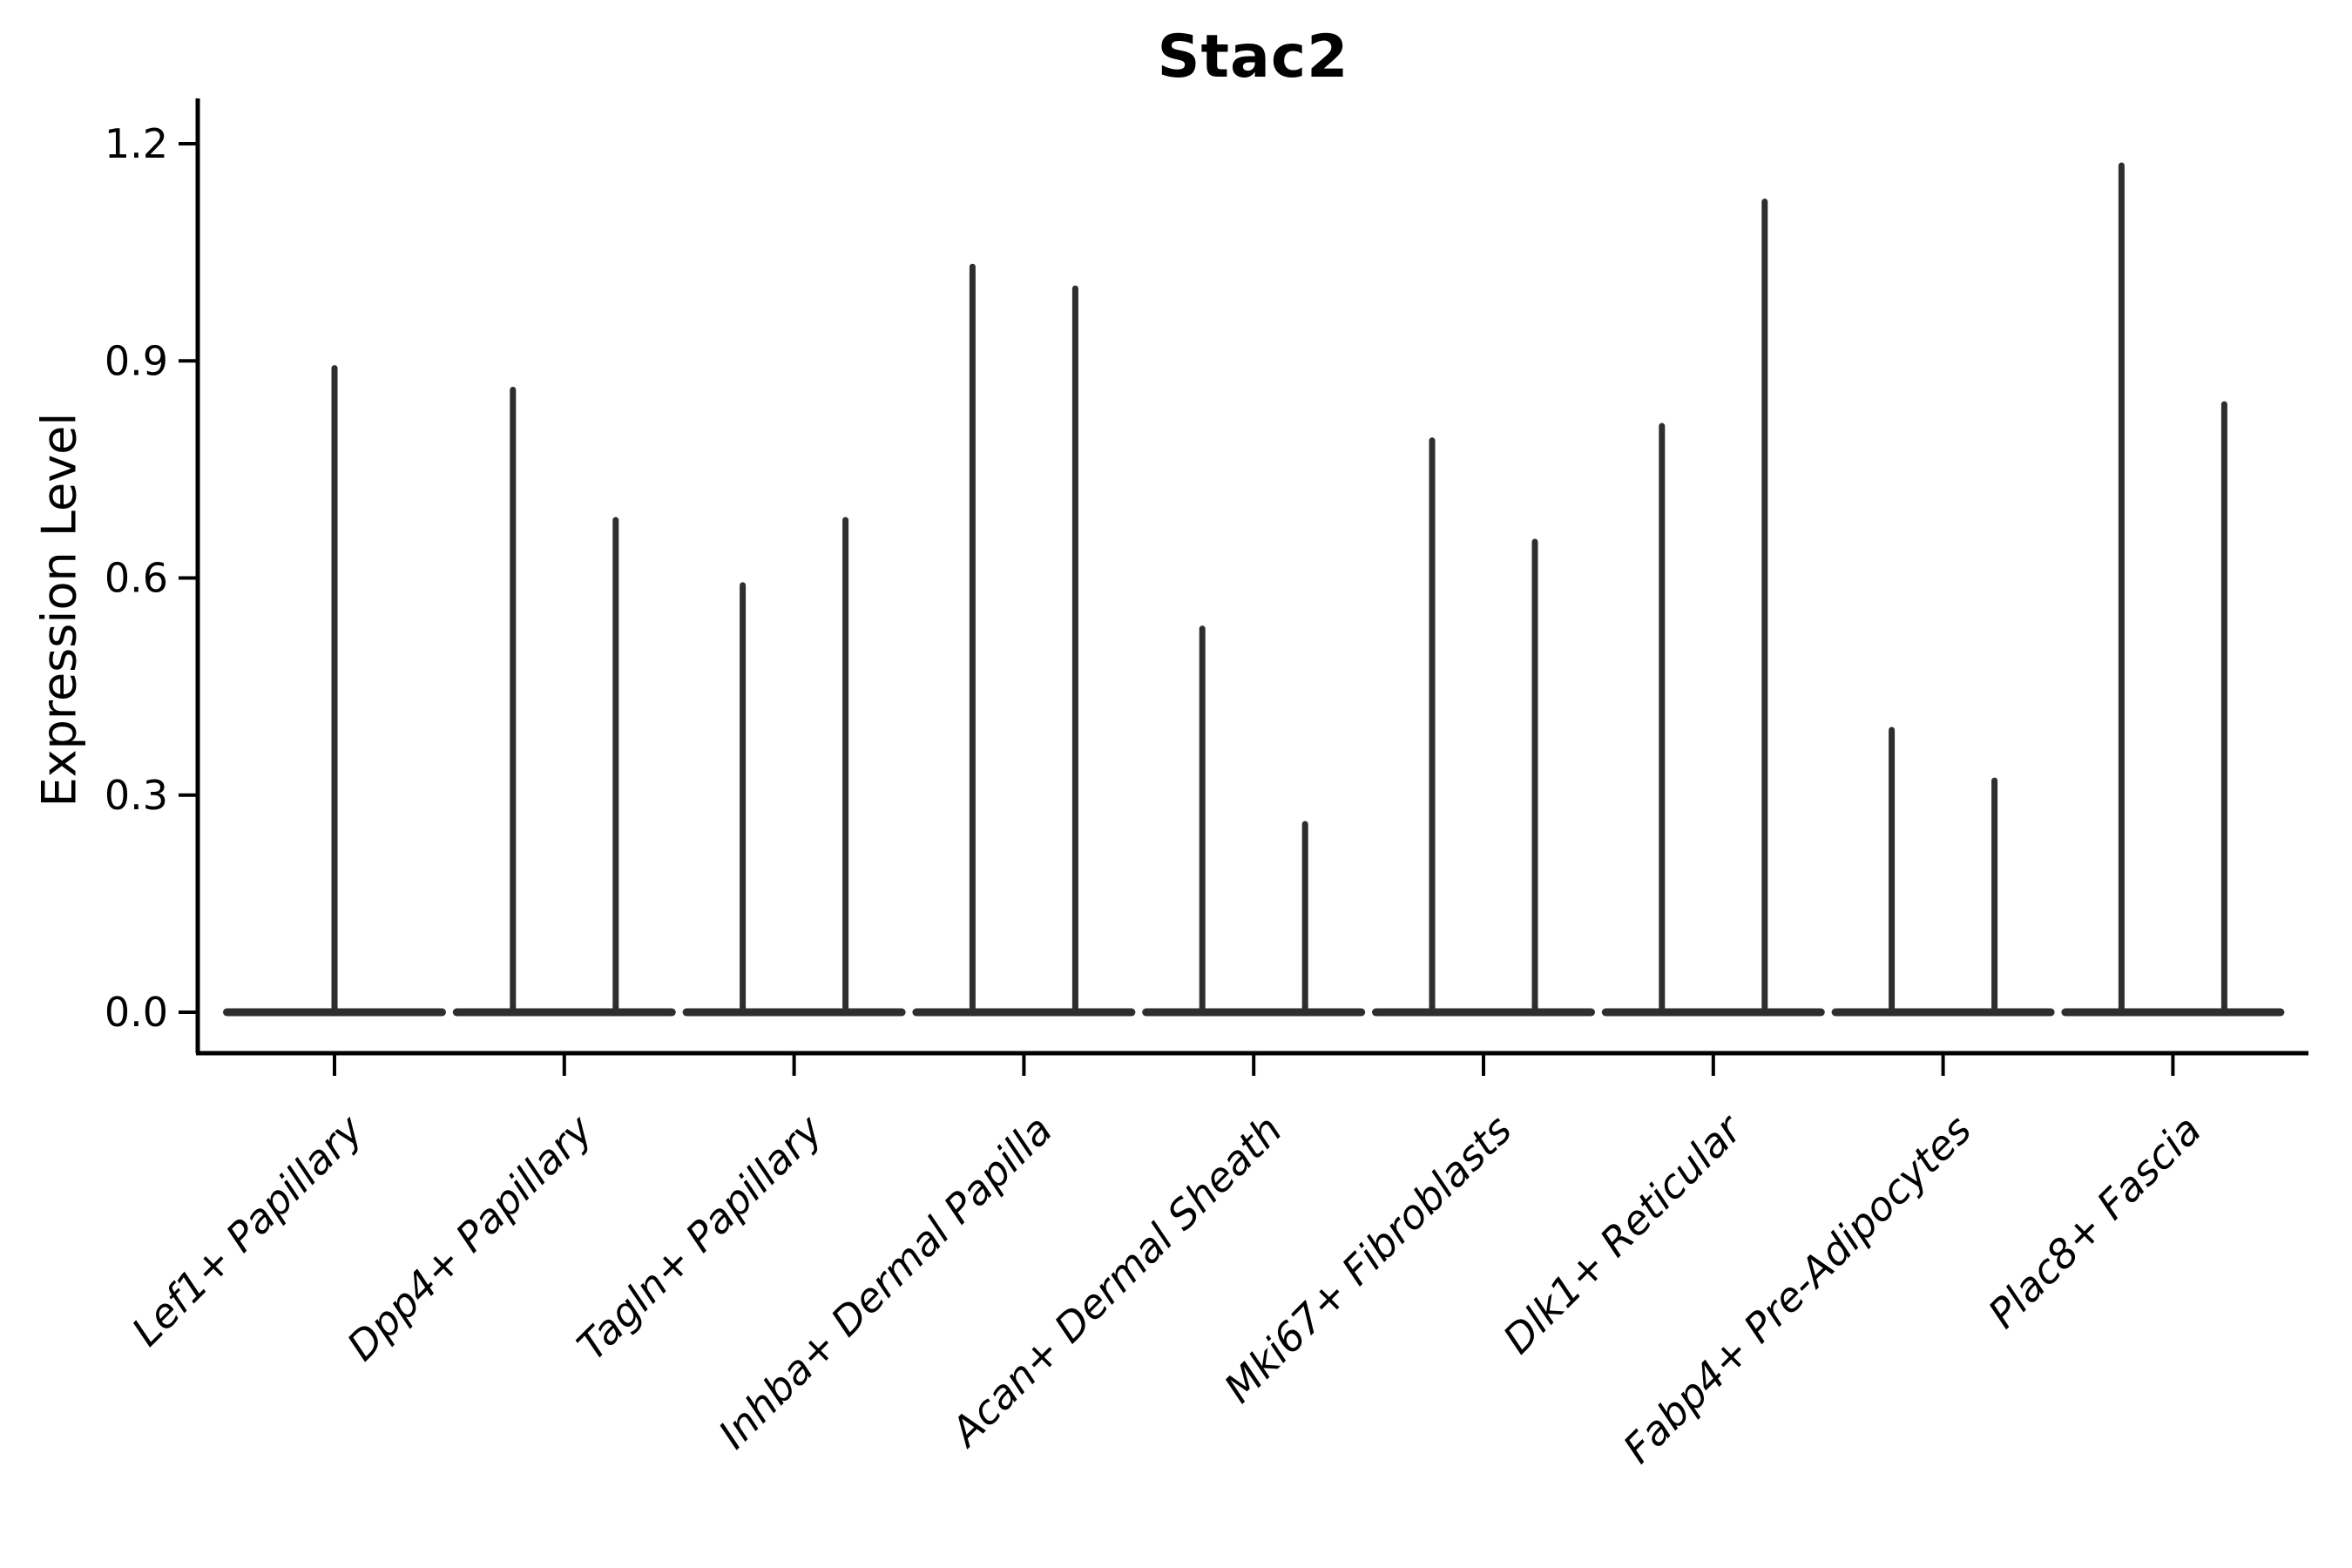 This screenshot has width=2352, height=1568. Describe the element at coordinates (136, 795) in the screenshot. I see `y-axis-tick-label: 0.3` at that location.